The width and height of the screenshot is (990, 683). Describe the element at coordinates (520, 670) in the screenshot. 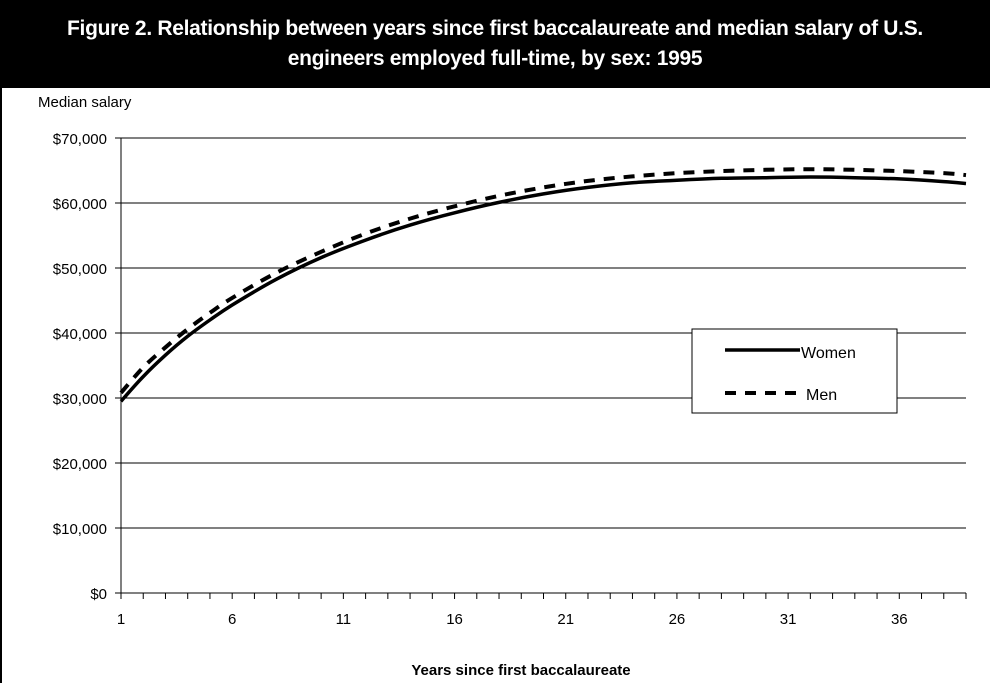

I see `x-axis-label: Years since first baccalaureate` at that location.